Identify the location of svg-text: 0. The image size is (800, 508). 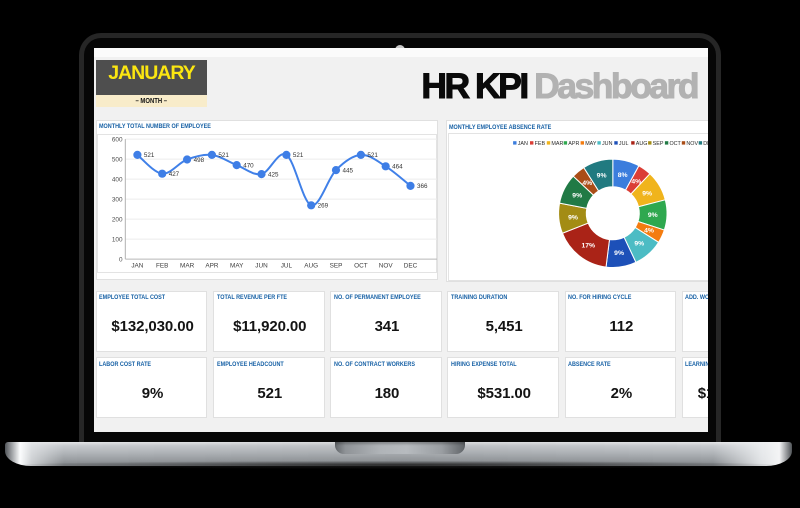
(120, 259).